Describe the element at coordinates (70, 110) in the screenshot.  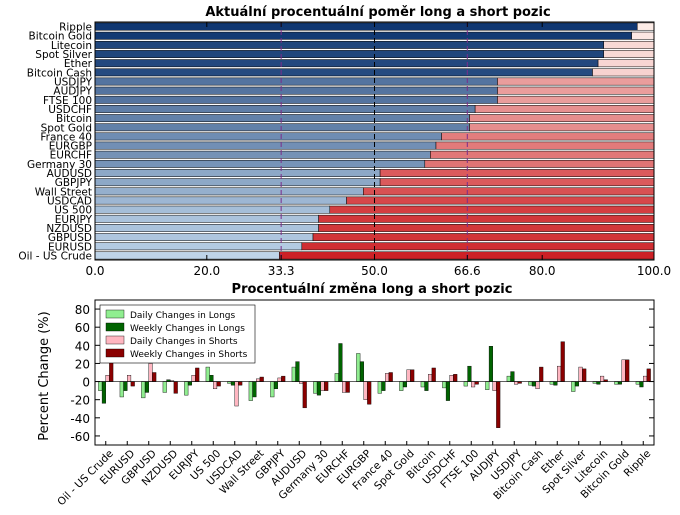
I see `category-label: USDCHF` at that location.